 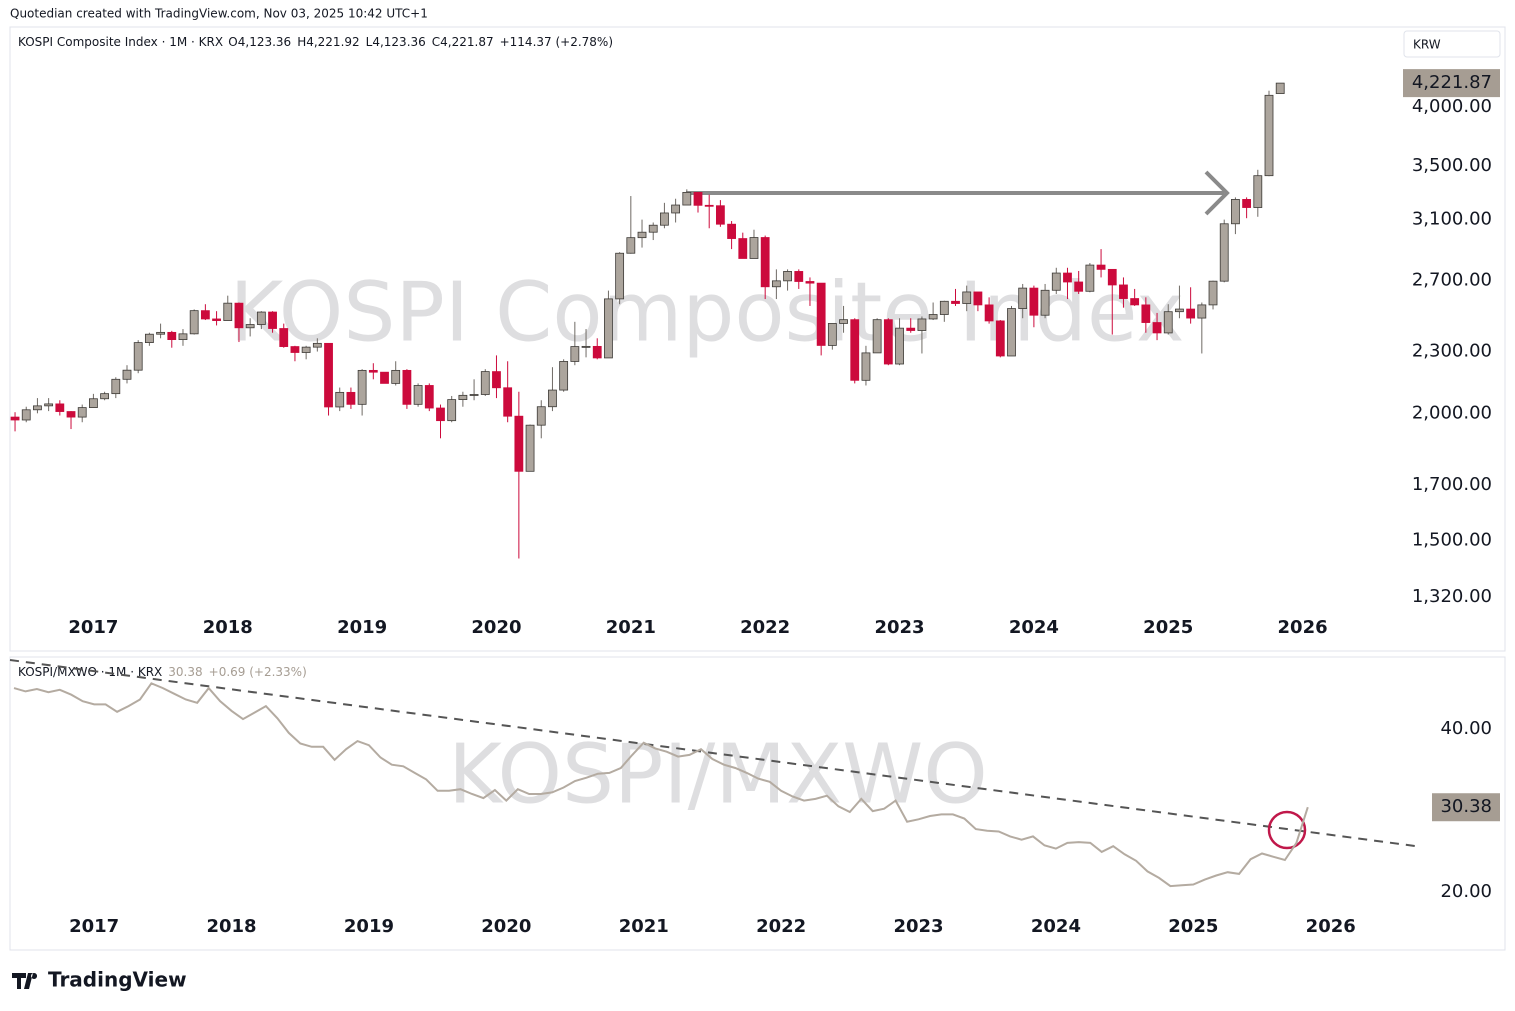 I want to click on legend-ohlc: L4,123.36, so click(x=396, y=42).